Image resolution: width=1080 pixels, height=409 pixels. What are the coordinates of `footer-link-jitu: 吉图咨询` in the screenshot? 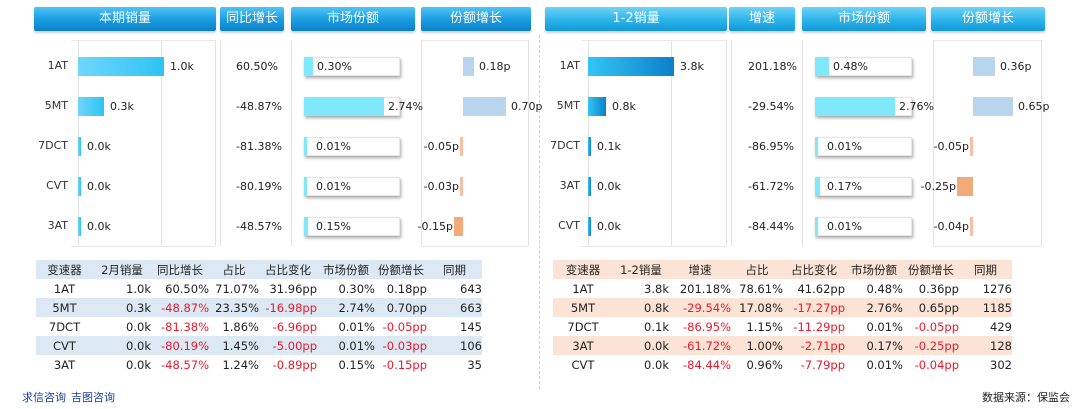 It's located at (93, 397).